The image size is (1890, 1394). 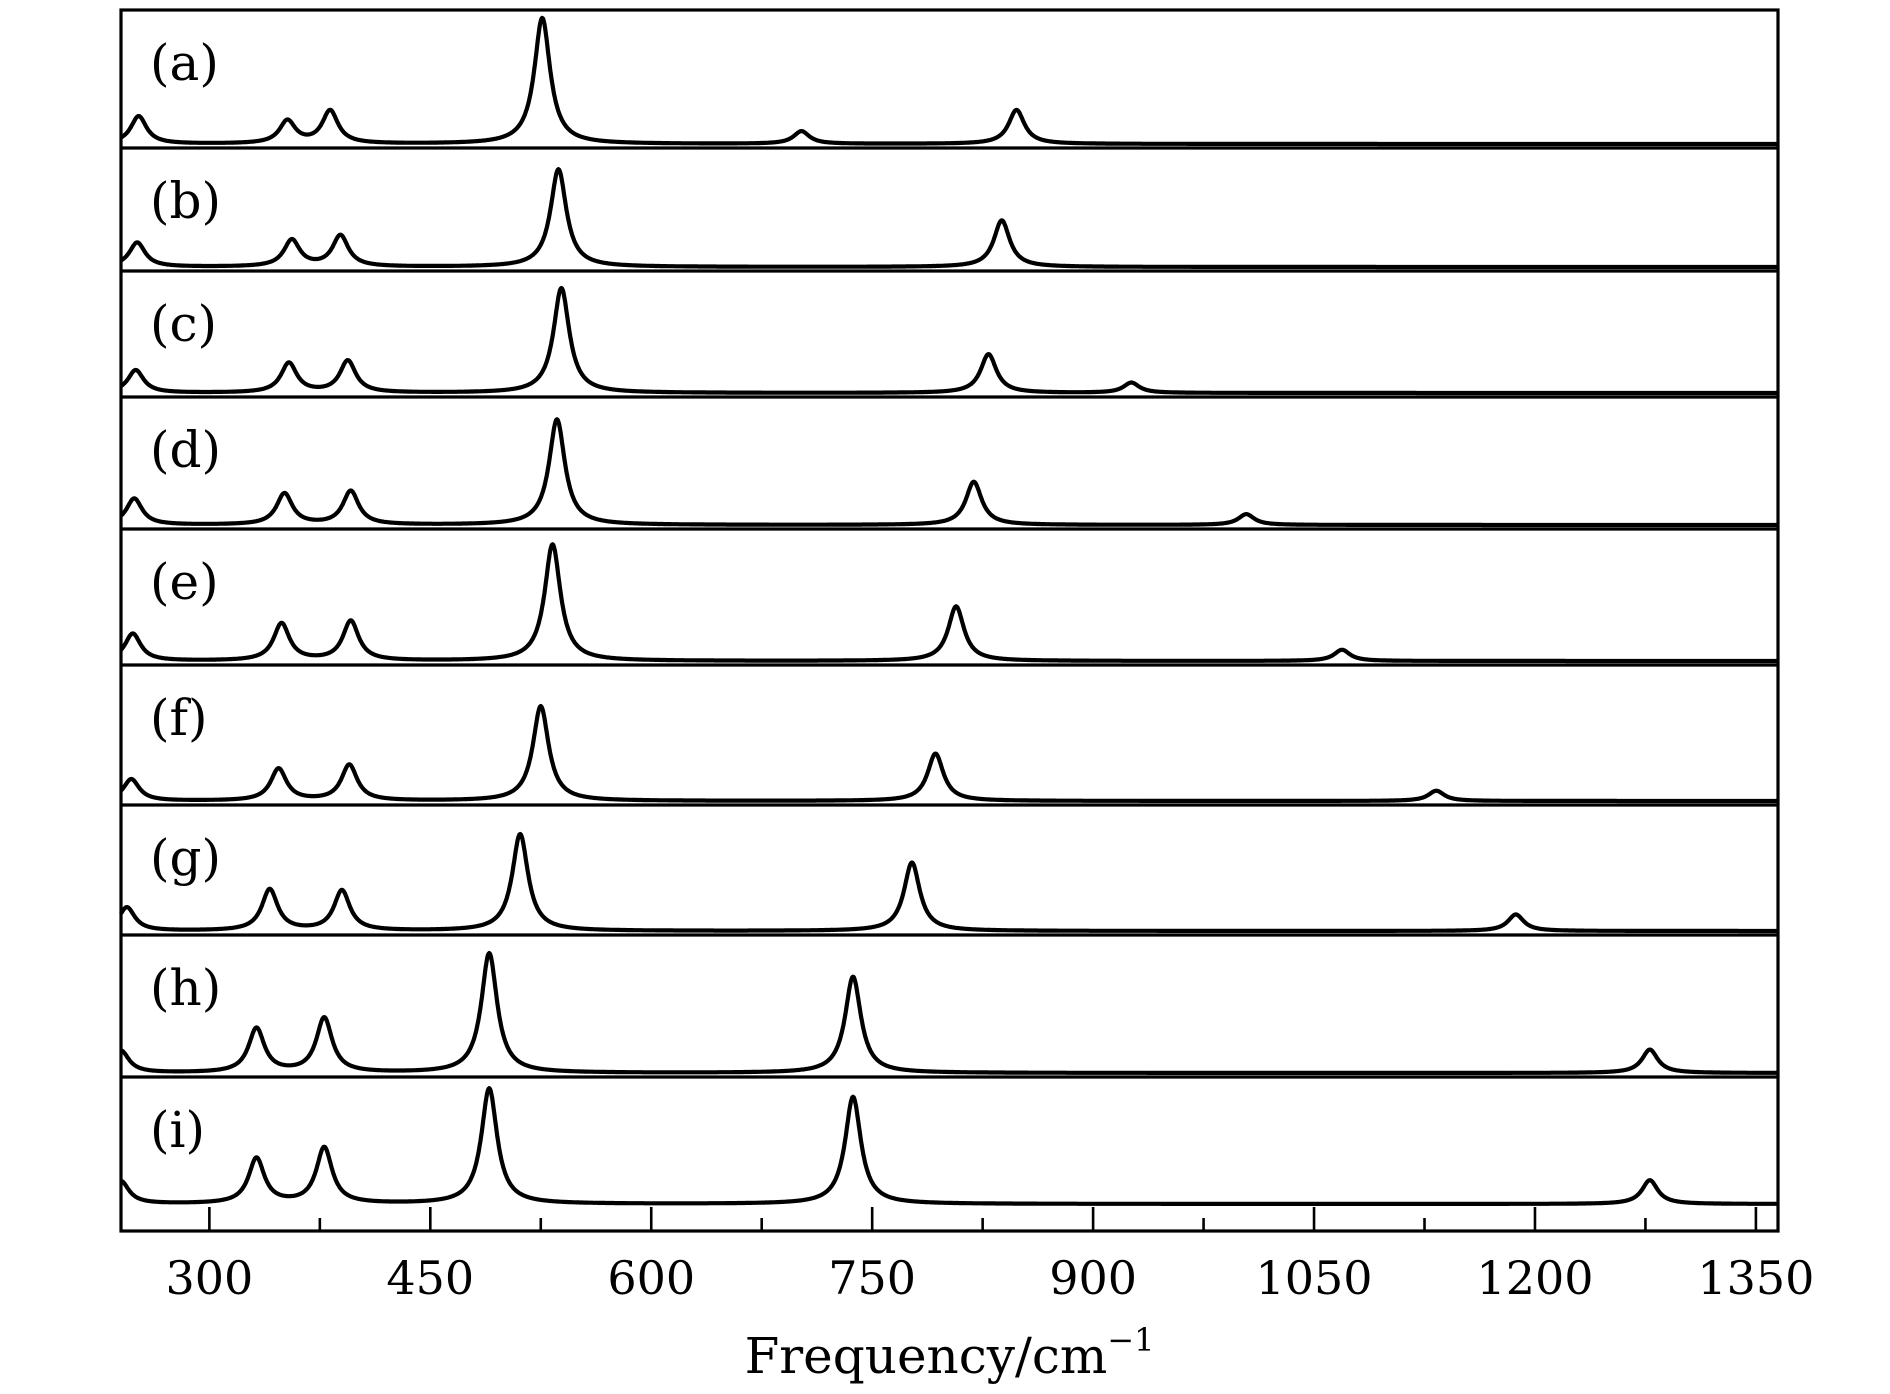 I want to click on x-tick-label: 1050, so click(x=1314, y=1278).